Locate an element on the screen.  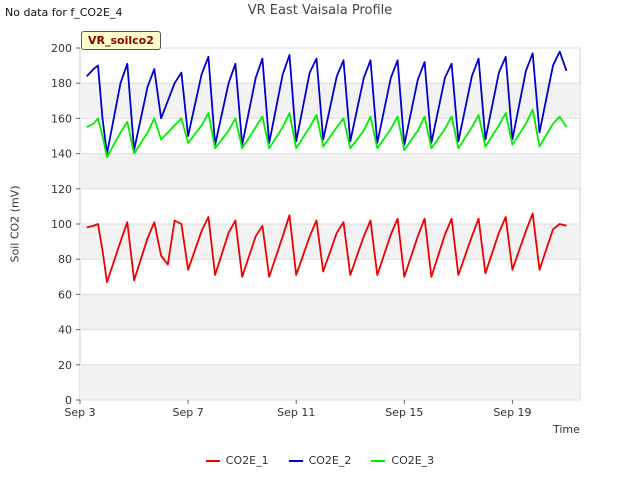
legend-item: CO2E_3 is located at coordinates (402, 460).